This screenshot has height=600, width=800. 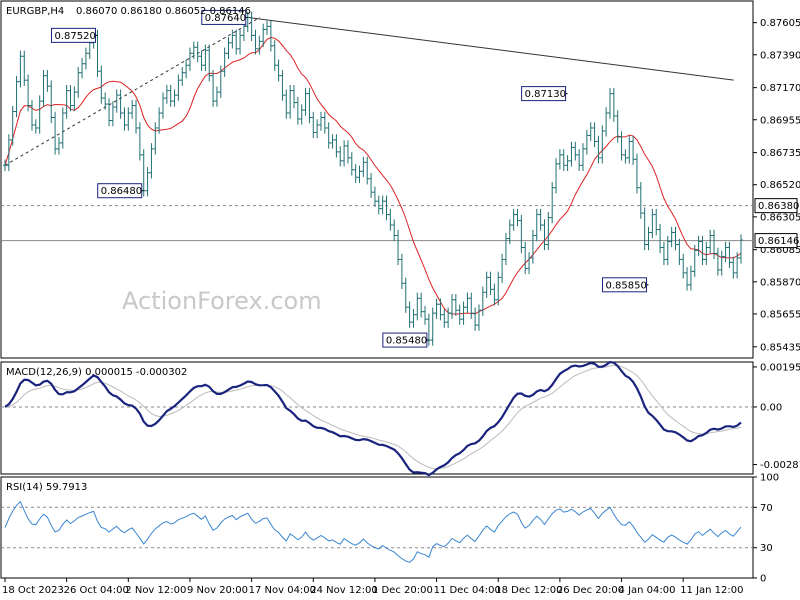 What do you see at coordinates (96, 590) in the screenshot?
I see `time-tick-label: 26 Oct 04:00` at bounding box center [96, 590].